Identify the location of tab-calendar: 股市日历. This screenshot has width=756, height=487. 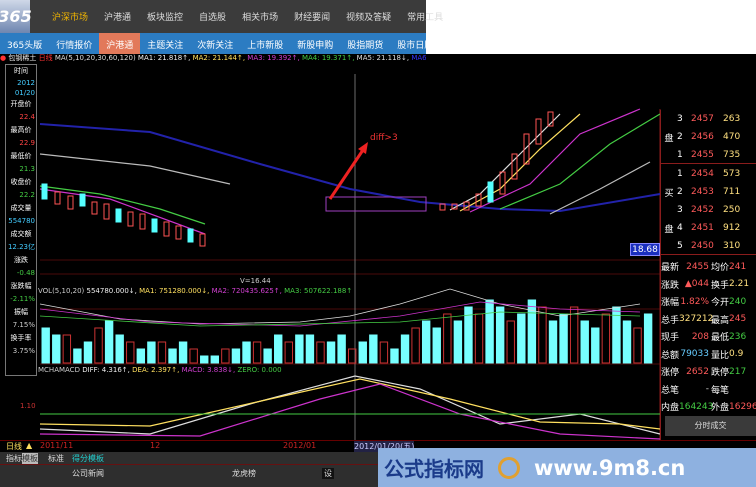
(415, 46).